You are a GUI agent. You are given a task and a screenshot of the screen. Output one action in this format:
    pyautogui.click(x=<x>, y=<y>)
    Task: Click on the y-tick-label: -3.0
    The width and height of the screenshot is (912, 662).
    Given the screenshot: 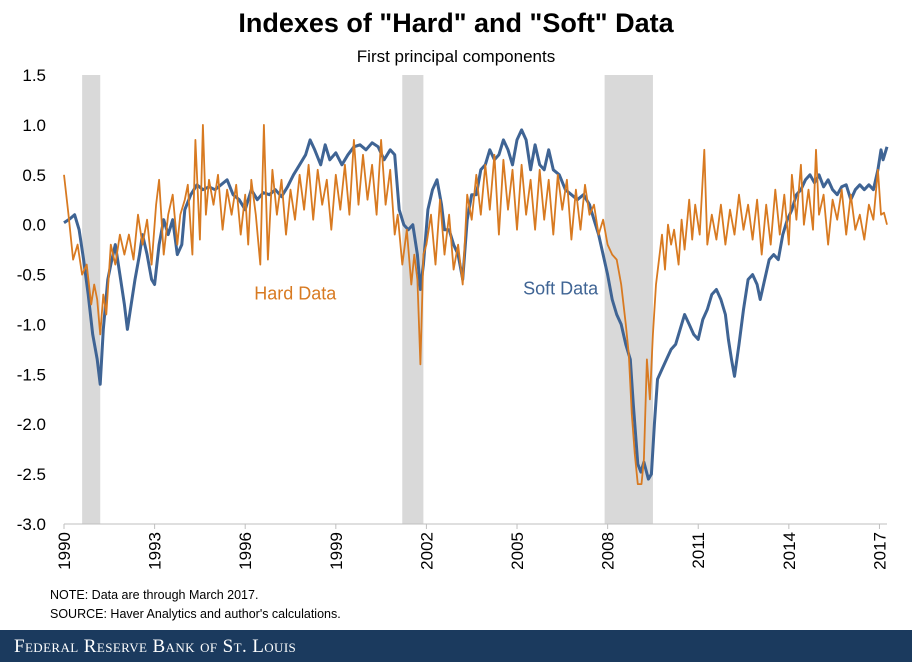 What is the action you would take?
    pyautogui.click(x=31, y=524)
    